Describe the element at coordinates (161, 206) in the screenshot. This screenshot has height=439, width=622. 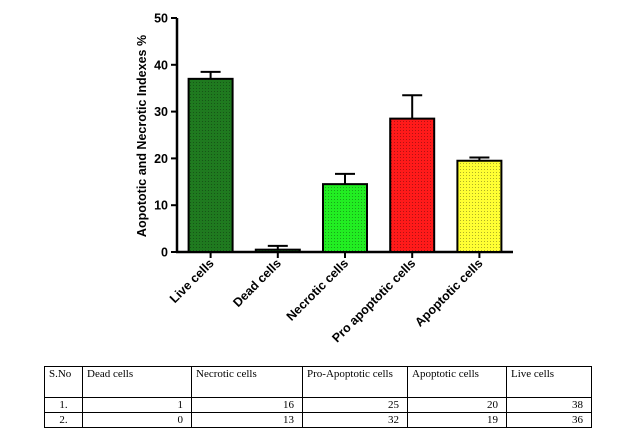
I see `y-tick-label: 10` at that location.